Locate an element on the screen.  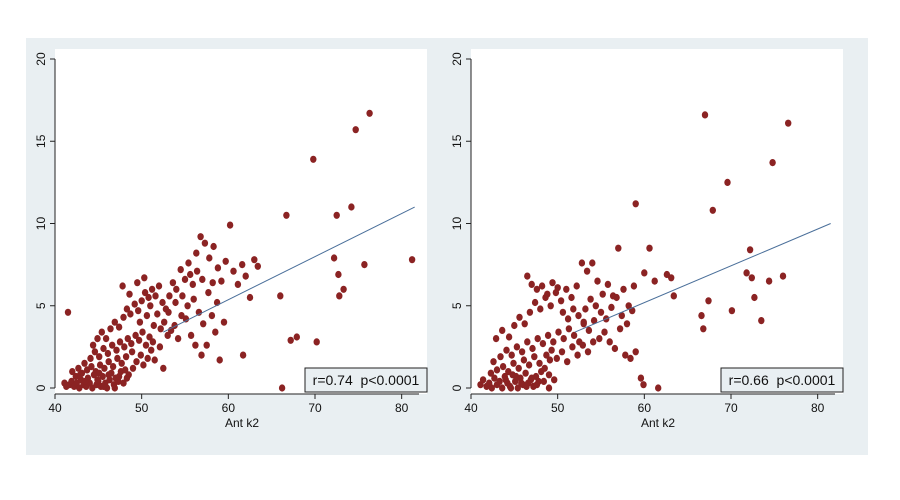
y-axis: 0 5 10 15 20 is located at coordinates (461, 221).